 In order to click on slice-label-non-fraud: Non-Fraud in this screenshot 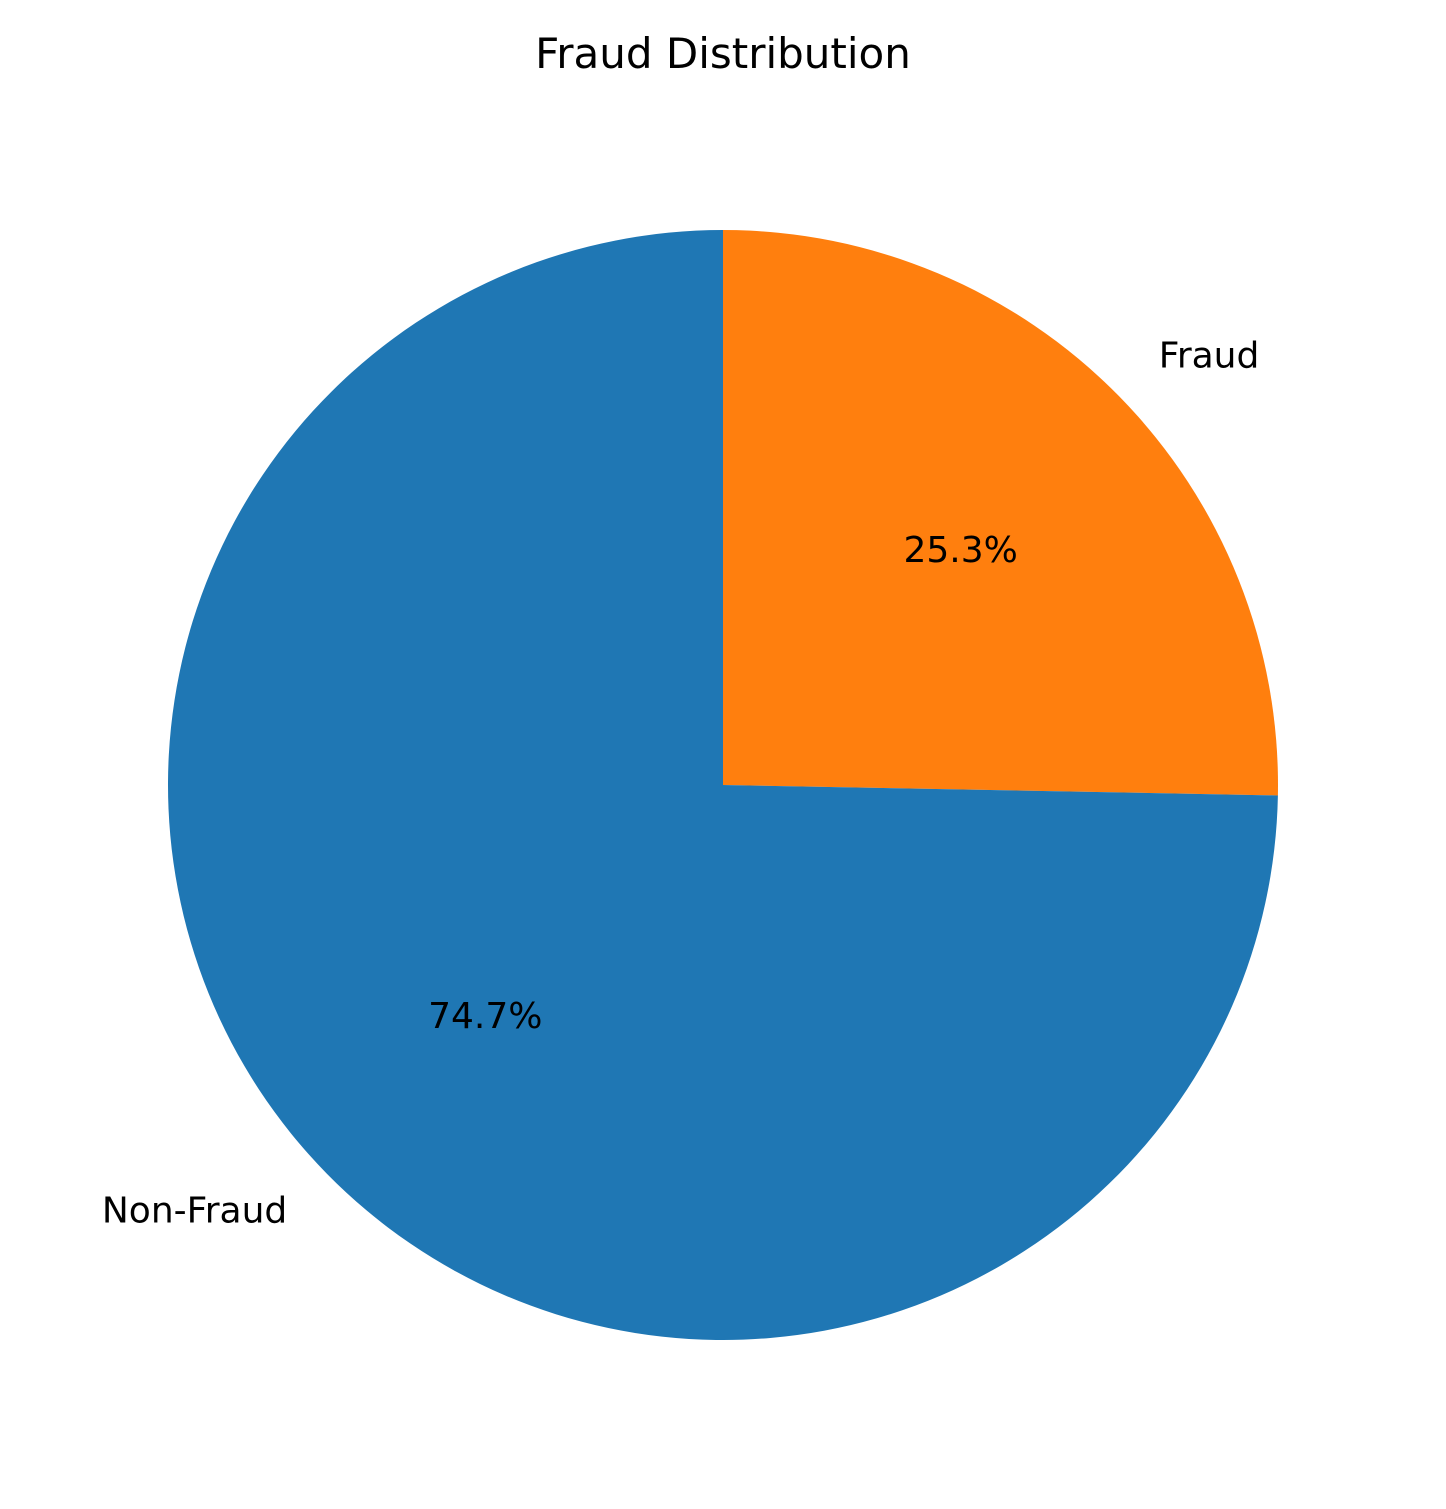, I will do `click(194, 1211)`.